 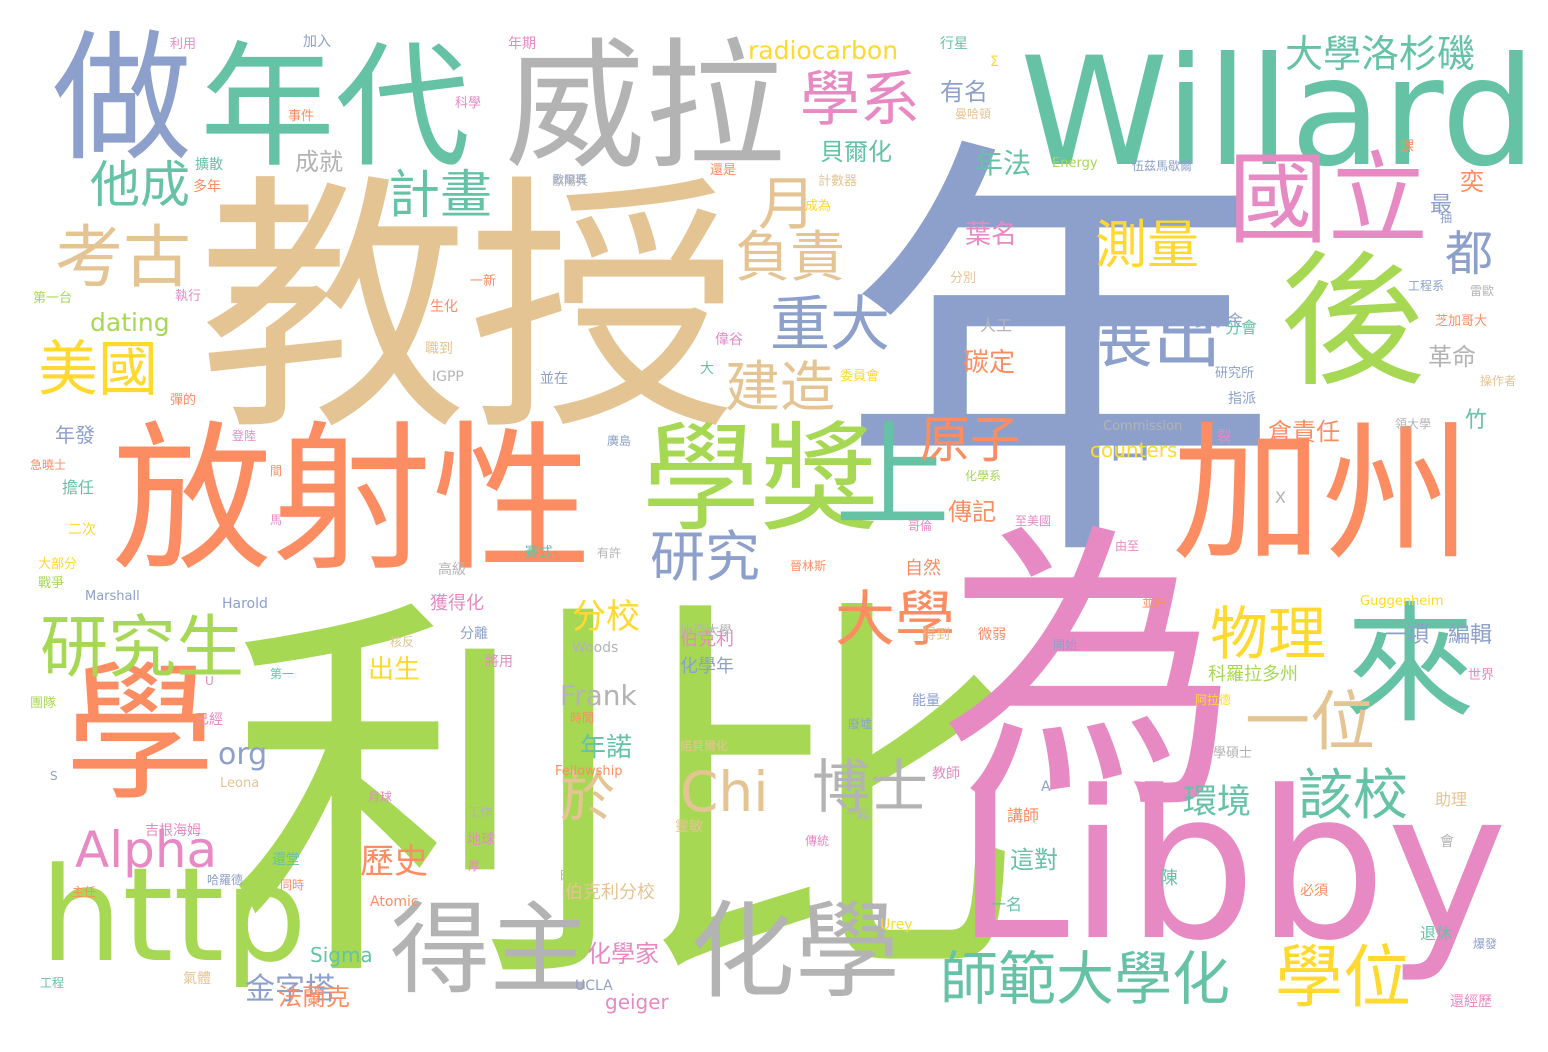 I want to click on word-157: 晉林斯, so click(x=808, y=566).